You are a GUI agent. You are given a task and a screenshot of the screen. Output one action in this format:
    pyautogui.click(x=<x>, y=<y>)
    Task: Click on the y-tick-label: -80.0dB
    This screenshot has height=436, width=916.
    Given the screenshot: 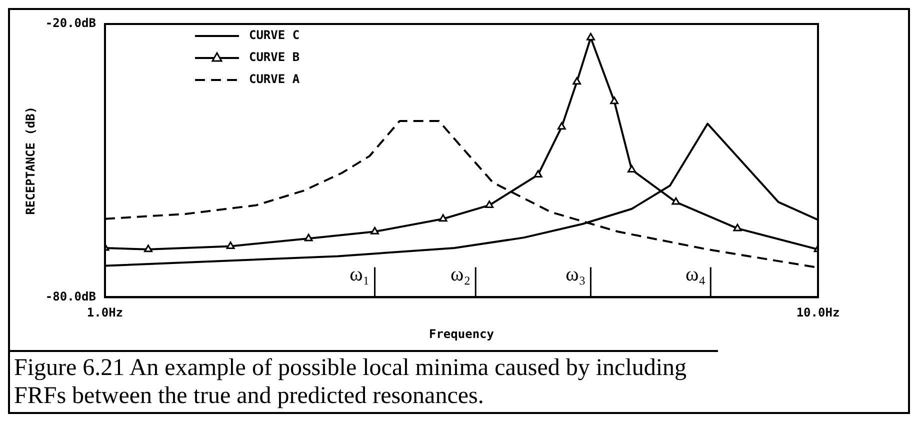 What is the action you would take?
    pyautogui.click(x=70, y=296)
    